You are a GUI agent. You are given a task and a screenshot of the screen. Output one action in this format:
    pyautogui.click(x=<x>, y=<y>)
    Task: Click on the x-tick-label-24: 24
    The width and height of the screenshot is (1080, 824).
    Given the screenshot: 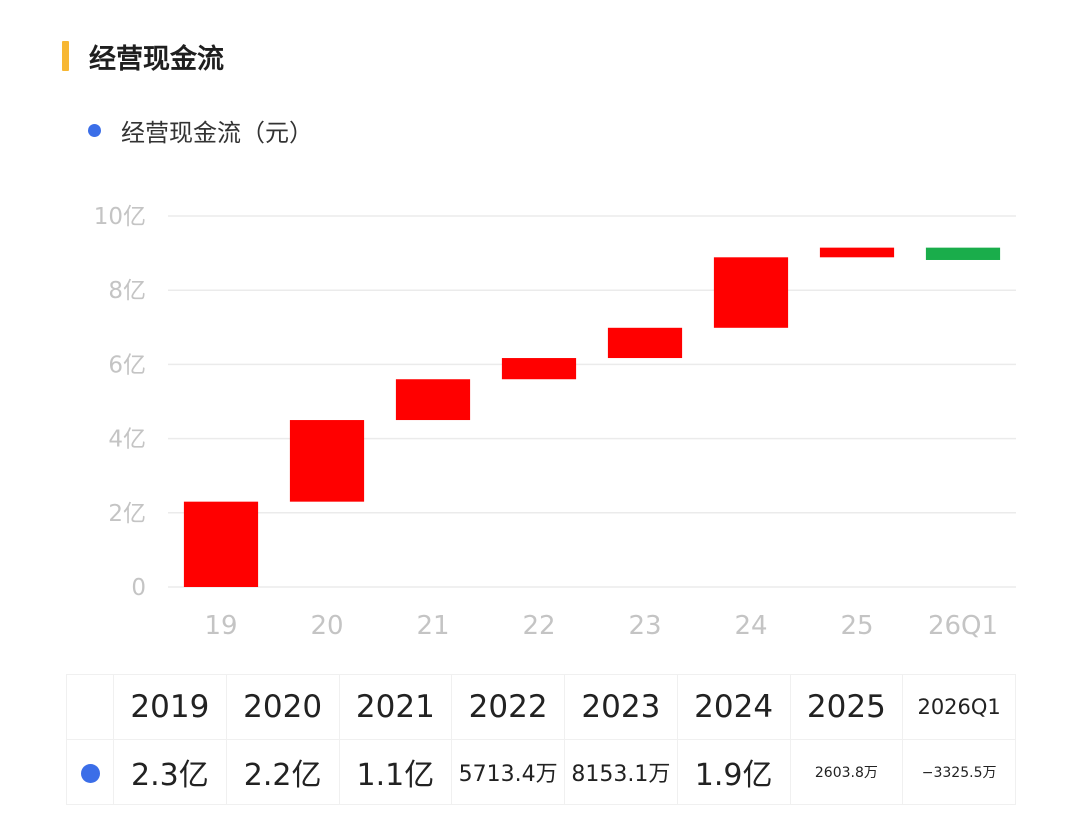 What is the action you would take?
    pyautogui.click(x=750, y=626)
    